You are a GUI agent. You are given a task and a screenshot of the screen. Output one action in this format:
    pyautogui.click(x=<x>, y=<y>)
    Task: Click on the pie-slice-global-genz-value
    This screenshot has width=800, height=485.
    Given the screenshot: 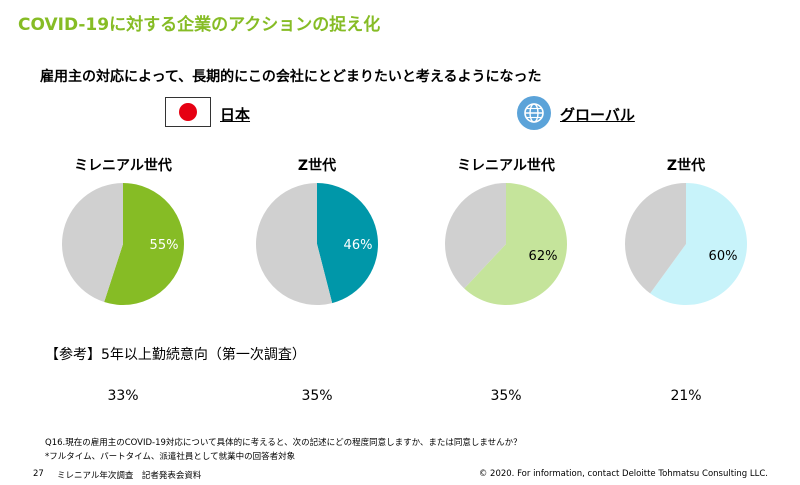 What is the action you would take?
    pyautogui.click(x=698, y=244)
    